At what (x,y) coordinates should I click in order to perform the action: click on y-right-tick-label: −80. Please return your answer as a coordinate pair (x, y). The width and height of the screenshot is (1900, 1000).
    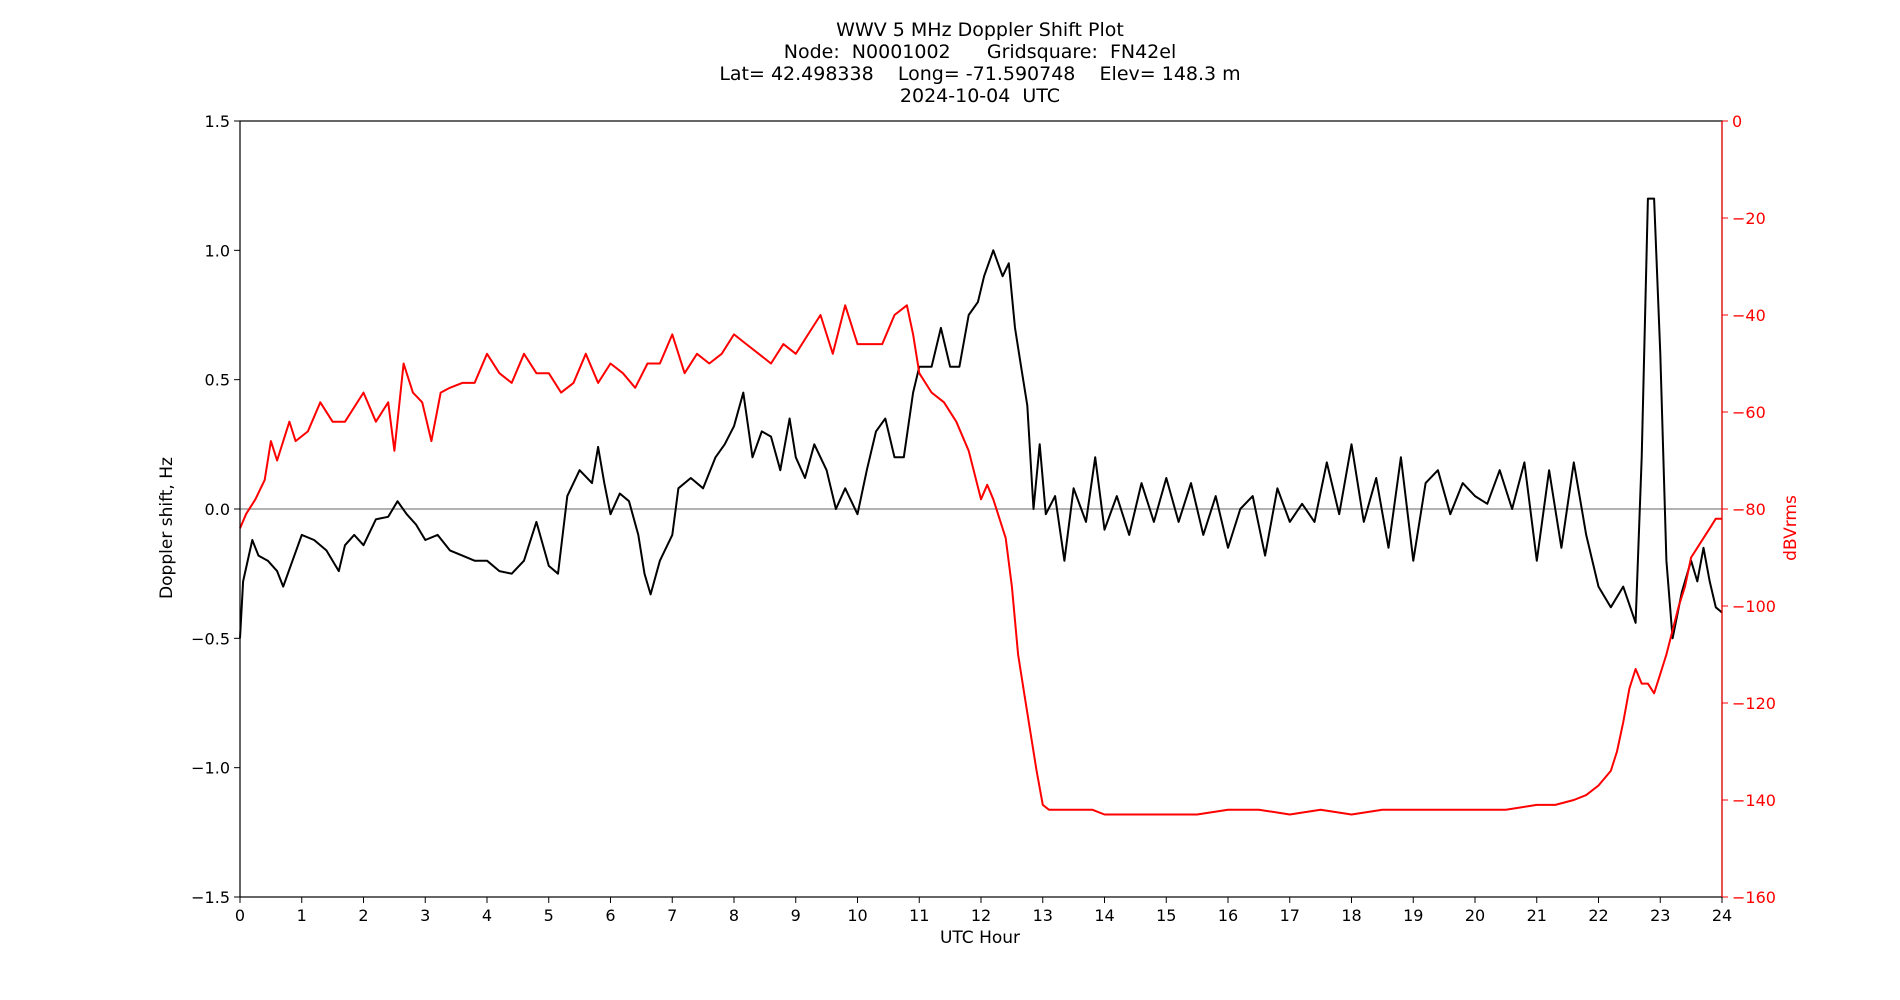
    Looking at the image, I should click on (1749, 509).